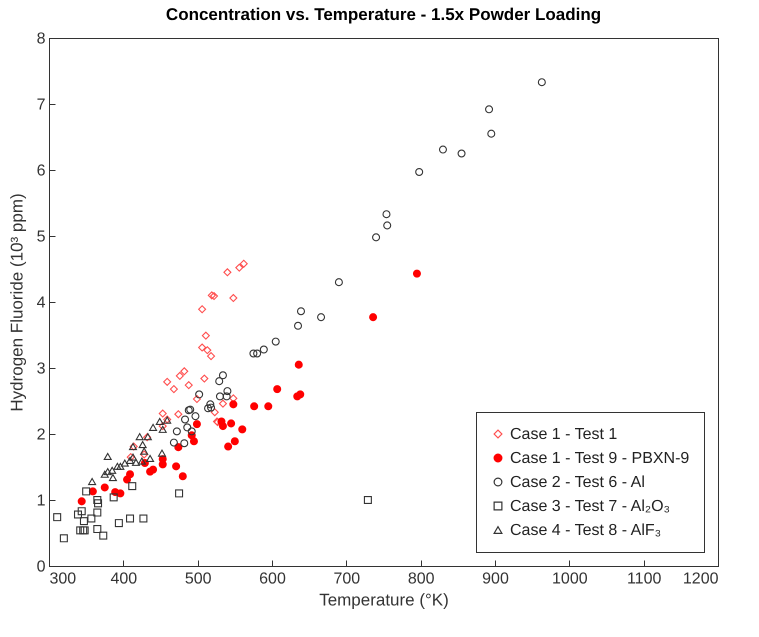 This screenshot has width=759, height=637. I want to click on y-tick-label: 7, so click(41, 105).